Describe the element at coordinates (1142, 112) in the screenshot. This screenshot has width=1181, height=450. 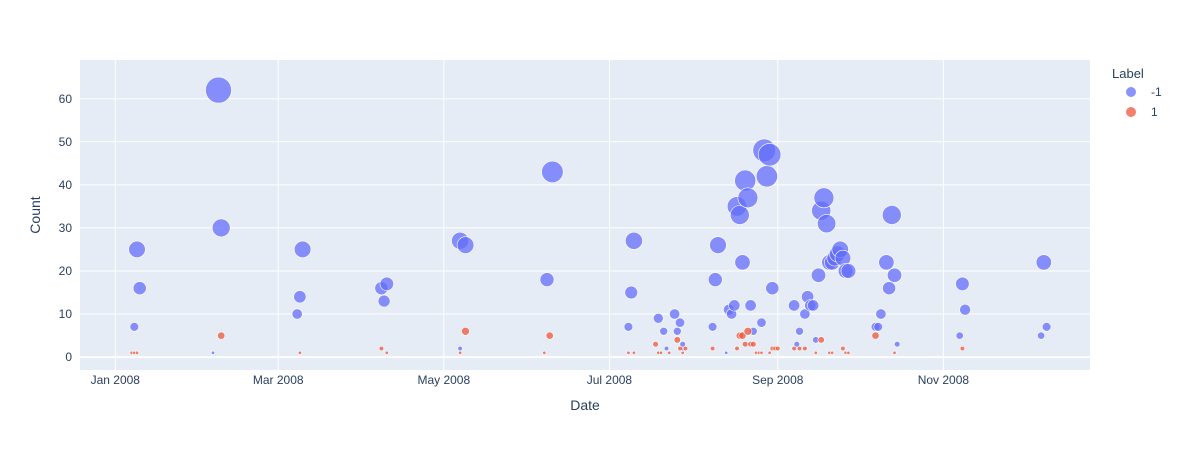
I see `legend-item-1: 1` at that location.